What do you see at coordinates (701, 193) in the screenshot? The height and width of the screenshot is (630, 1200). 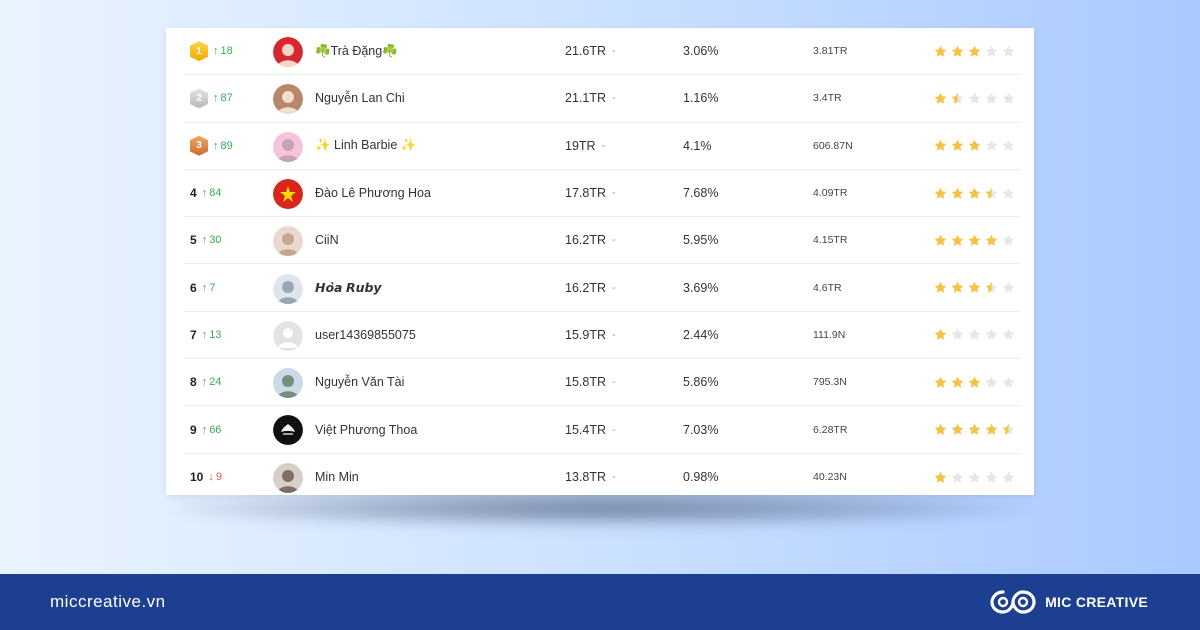 I see `engagement-rate: 7.68%` at bounding box center [701, 193].